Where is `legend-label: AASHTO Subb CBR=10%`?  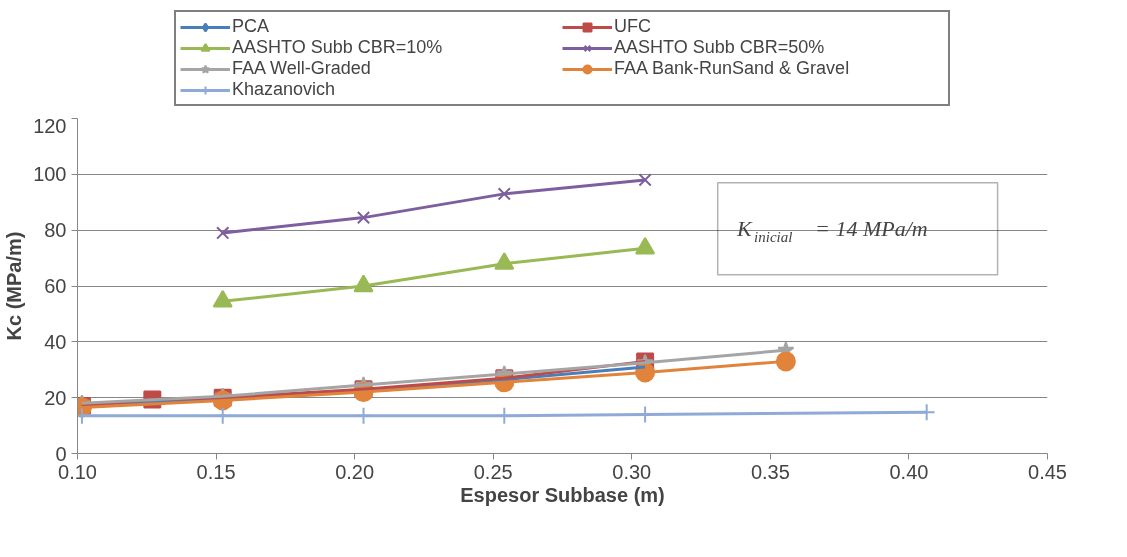
legend-label: AASHTO Subb CBR=10% is located at coordinates (338, 47).